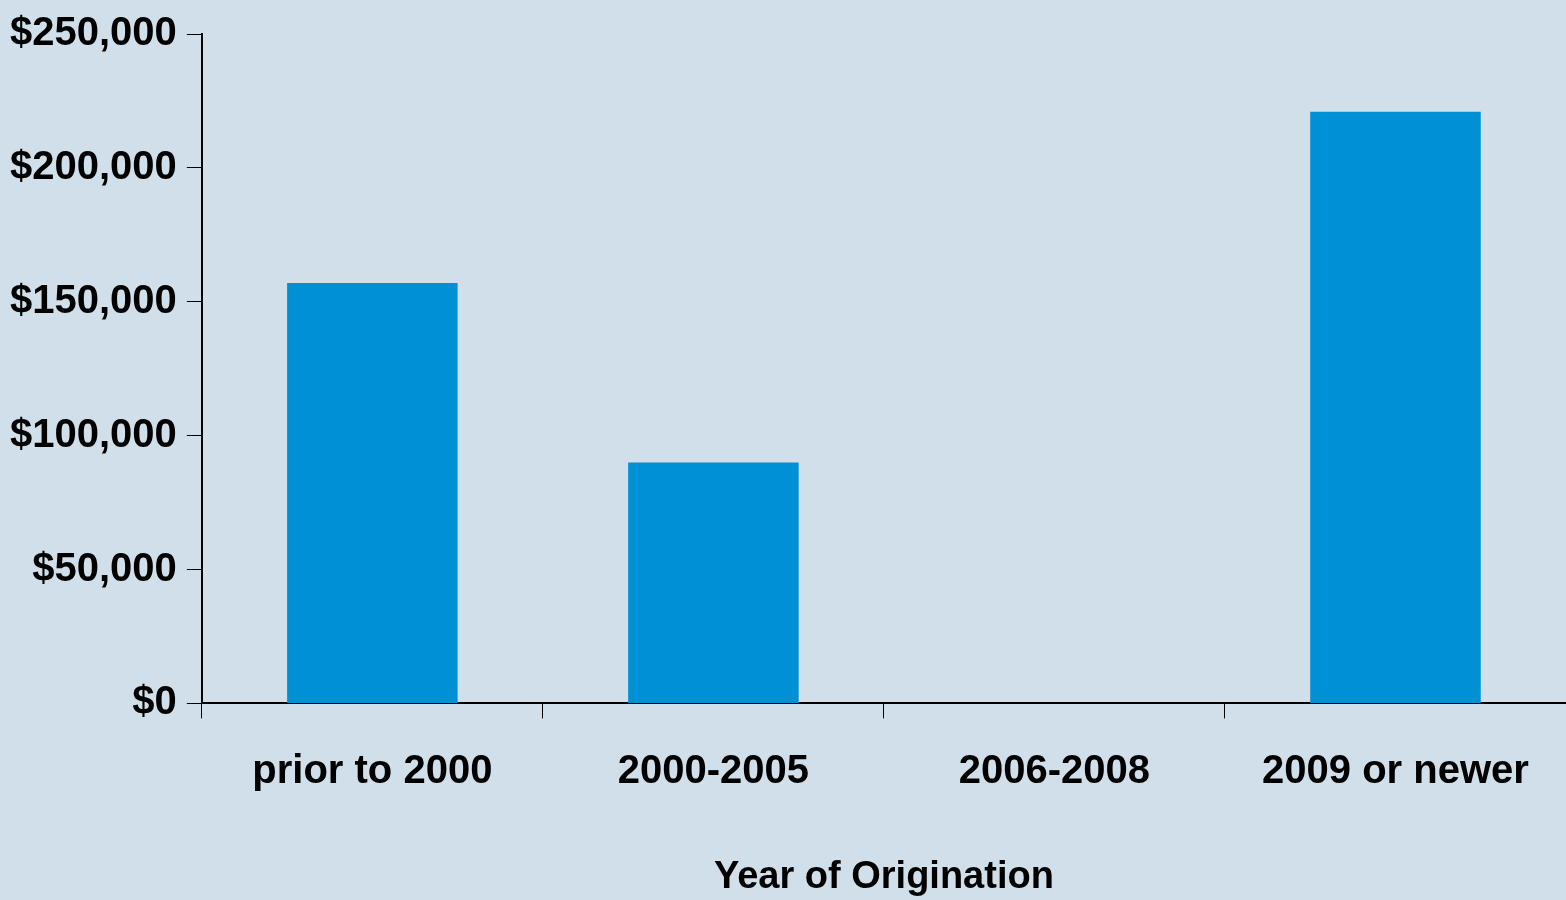 This screenshot has height=900, width=1566. What do you see at coordinates (1054, 769) in the screenshot?
I see `x-tick-label: 2006-2008` at bounding box center [1054, 769].